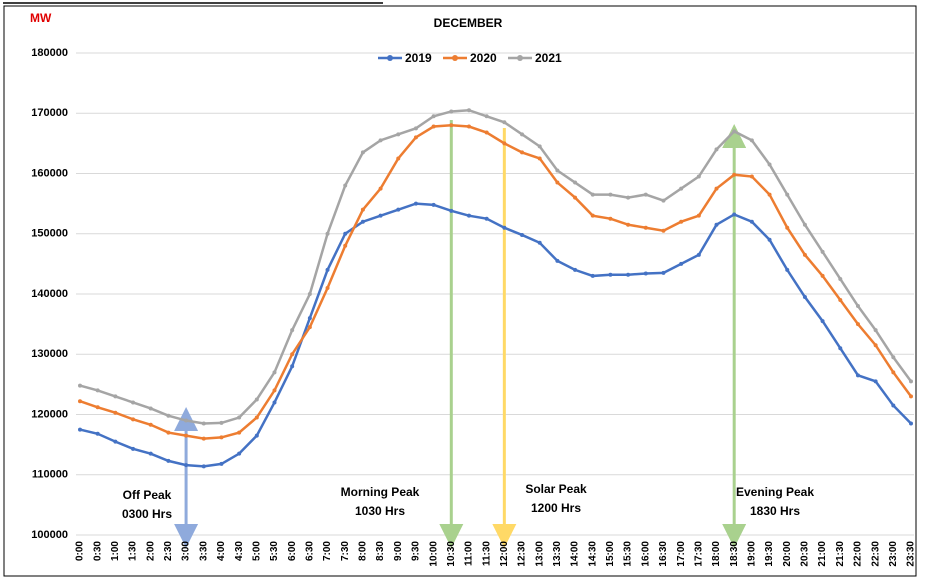  What do you see at coordinates (575, 554) in the screenshot?
I see `x-tick-label: 14:00` at bounding box center [575, 554].